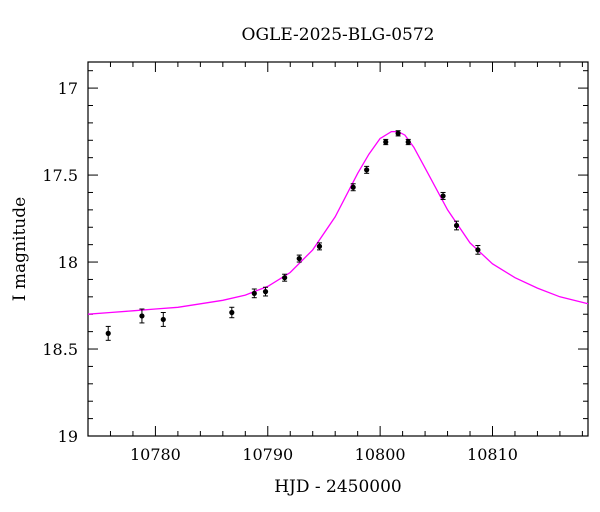 The image size is (600, 512). Describe the element at coordinates (155, 454) in the screenshot. I see `x-tick-label: 10780` at that location.